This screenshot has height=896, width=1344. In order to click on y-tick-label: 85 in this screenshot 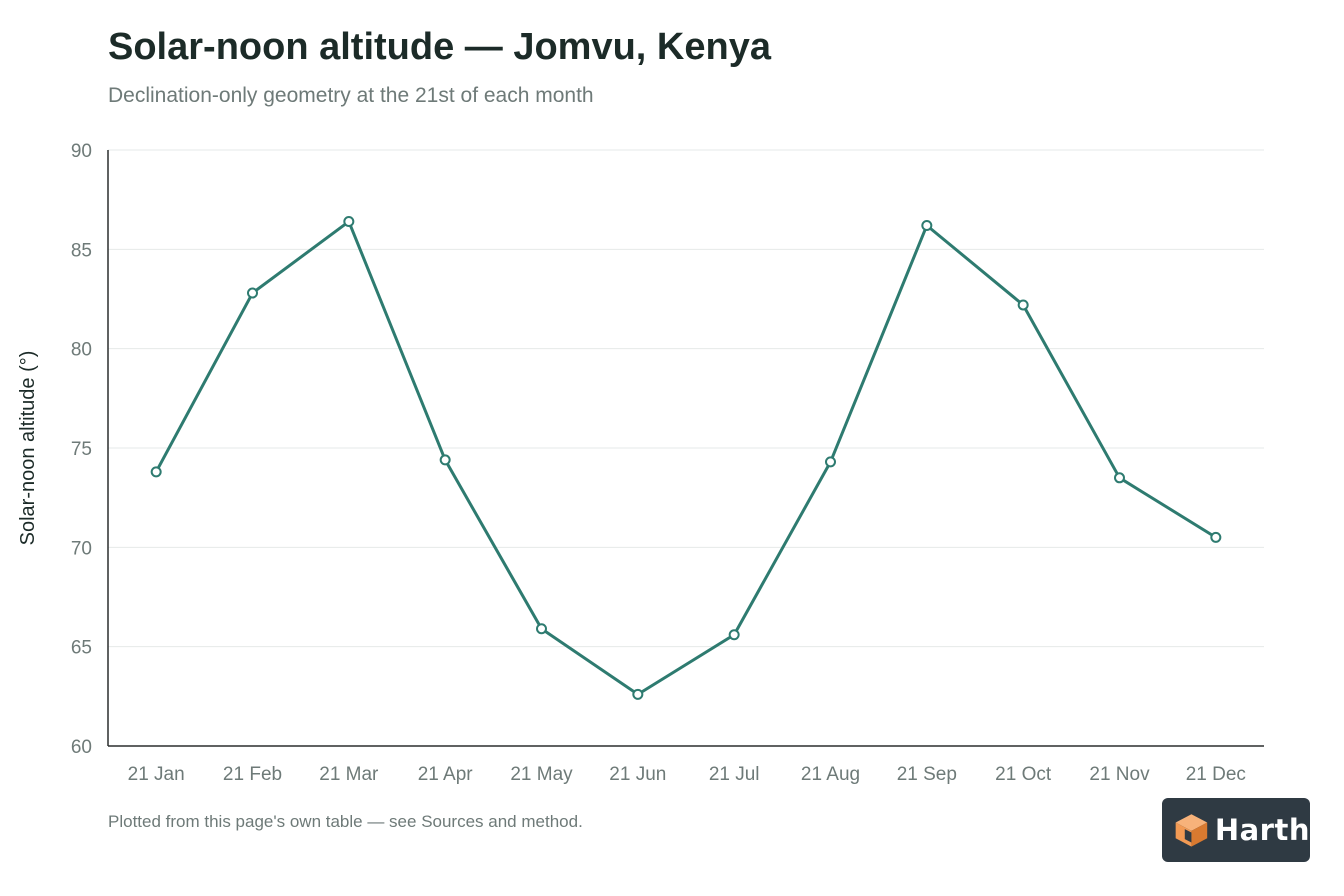, I will do `click(81, 250)`.